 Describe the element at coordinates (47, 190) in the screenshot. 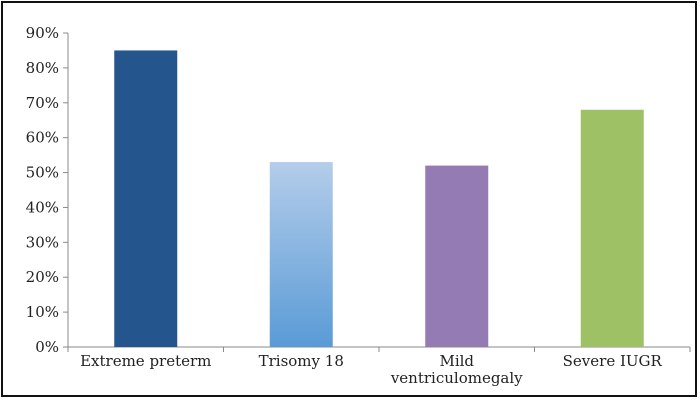

I see `y-axis: 0% 10% 20% 30% 40% 50% 60% 70% 80% 90%` at that location.